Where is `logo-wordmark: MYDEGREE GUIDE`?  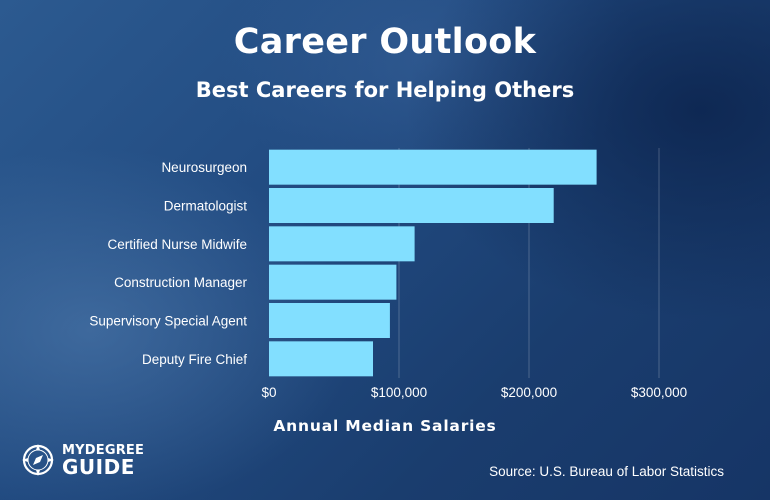 logo-wordmark: MYDEGREE GUIDE is located at coordinates (103, 460).